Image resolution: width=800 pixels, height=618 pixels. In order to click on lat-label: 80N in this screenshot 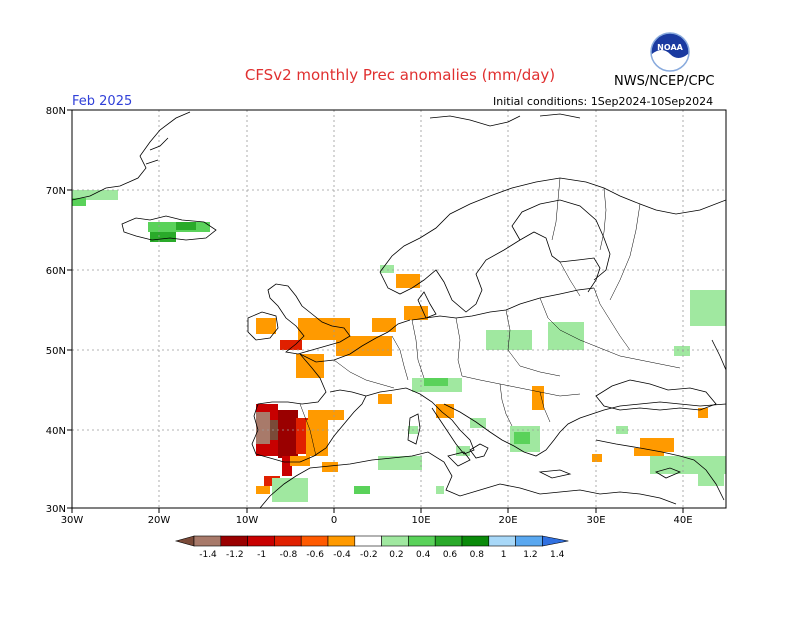, I will do `click(56, 111)`.